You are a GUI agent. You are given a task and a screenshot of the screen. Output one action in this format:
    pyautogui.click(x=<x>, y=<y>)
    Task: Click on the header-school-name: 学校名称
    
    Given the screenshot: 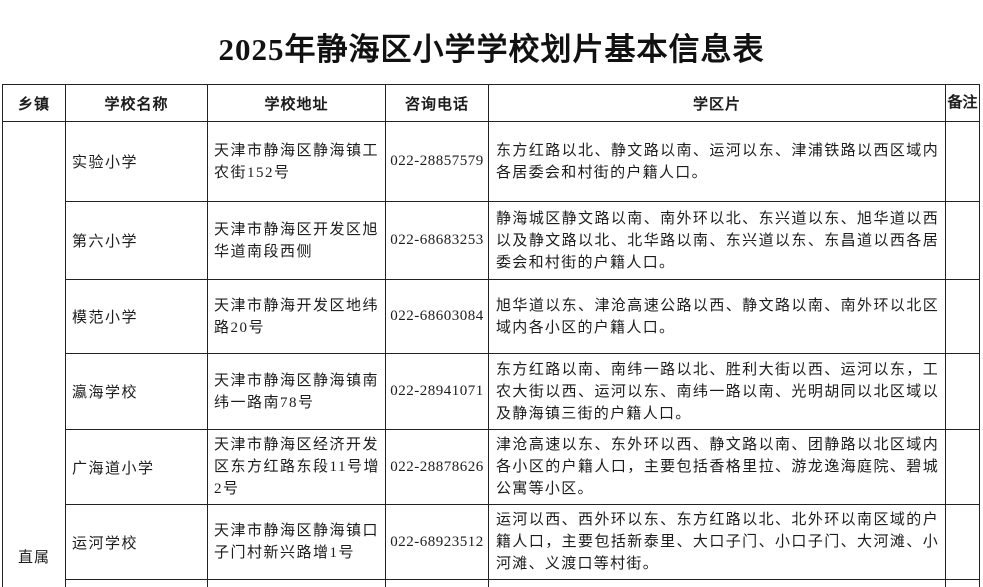 What is the action you would take?
    pyautogui.click(x=136, y=103)
    